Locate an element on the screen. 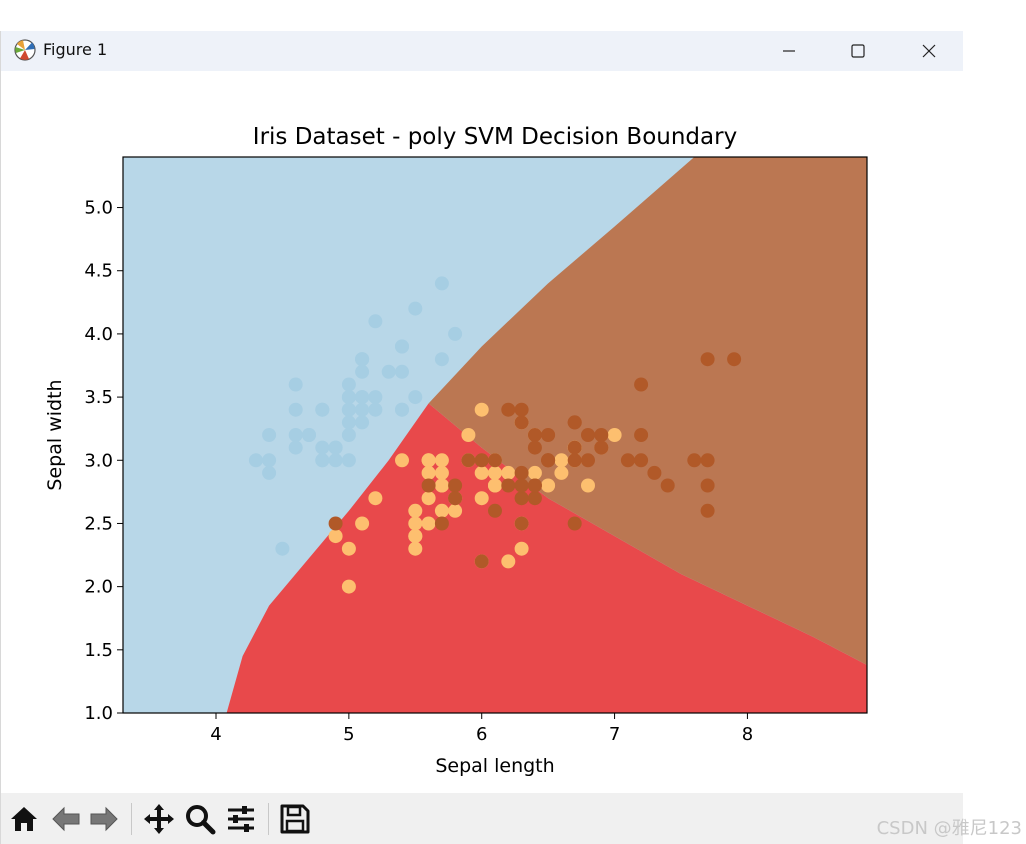 Image resolution: width=1026 pixels, height=844 pixels. close-button is located at coordinates (929, 51).